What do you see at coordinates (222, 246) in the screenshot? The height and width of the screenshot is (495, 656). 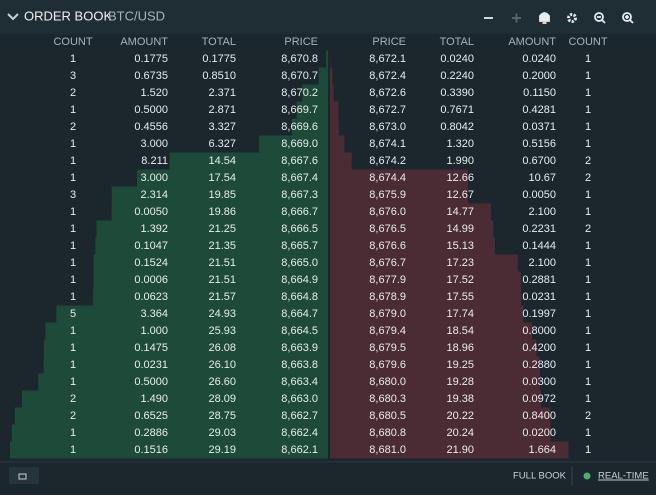 I see `bid-cell: 21.35` at bounding box center [222, 246].